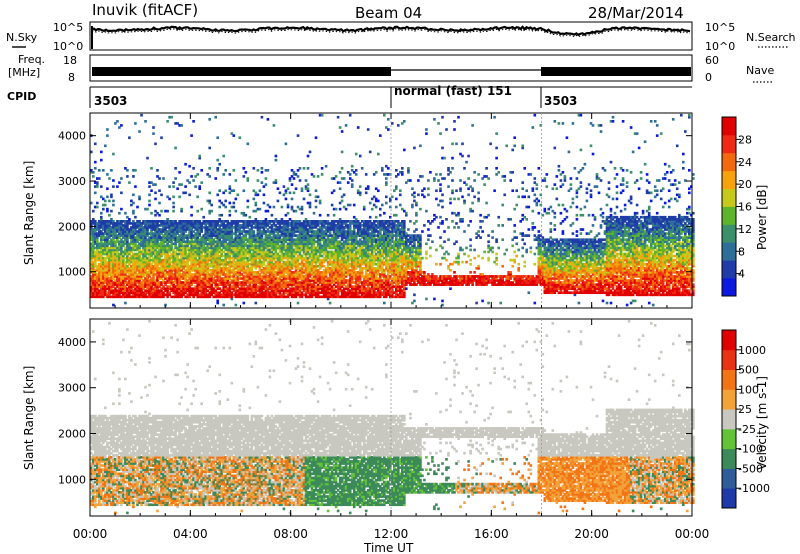 The width and height of the screenshot is (800, 554). Describe the element at coordinates (720, 46) in the screenshot. I see `nsearch-tick-low: 10^0` at that location.